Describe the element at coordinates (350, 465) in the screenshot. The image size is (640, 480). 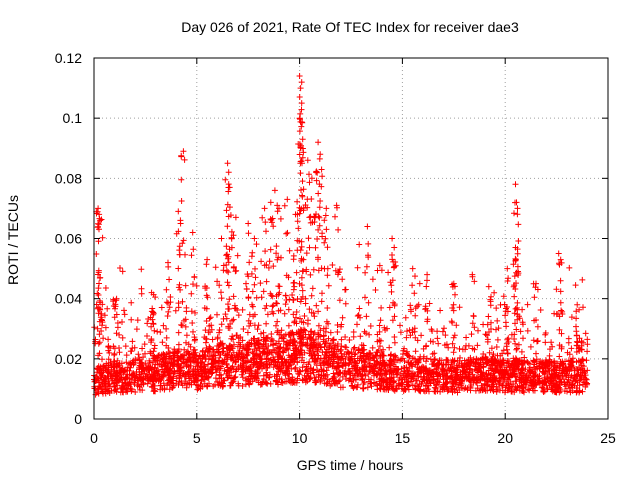
I see `x-axis-title: GPS time / hours` at that location.